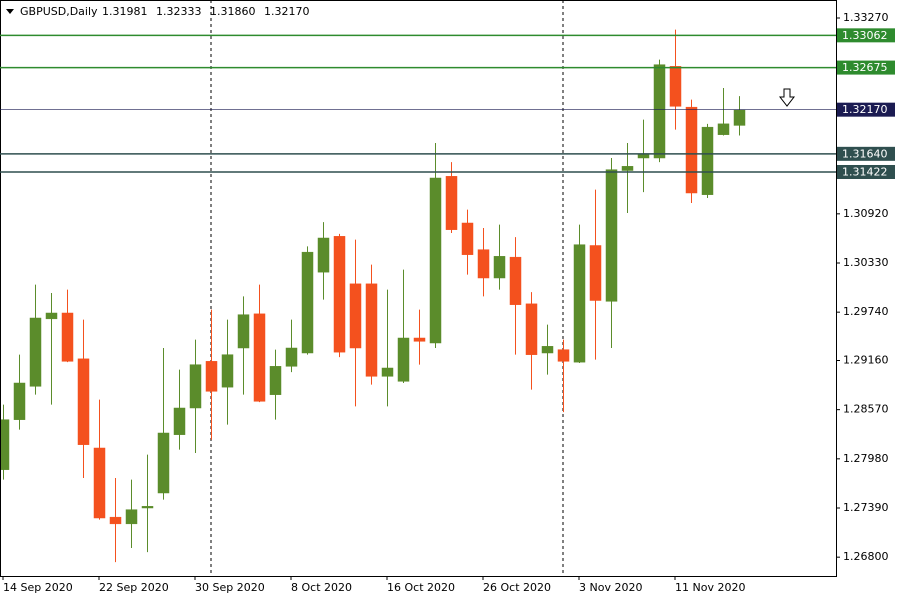 This screenshot has width=900, height=600. I want to click on header-close: 1.32170, so click(287, 11).